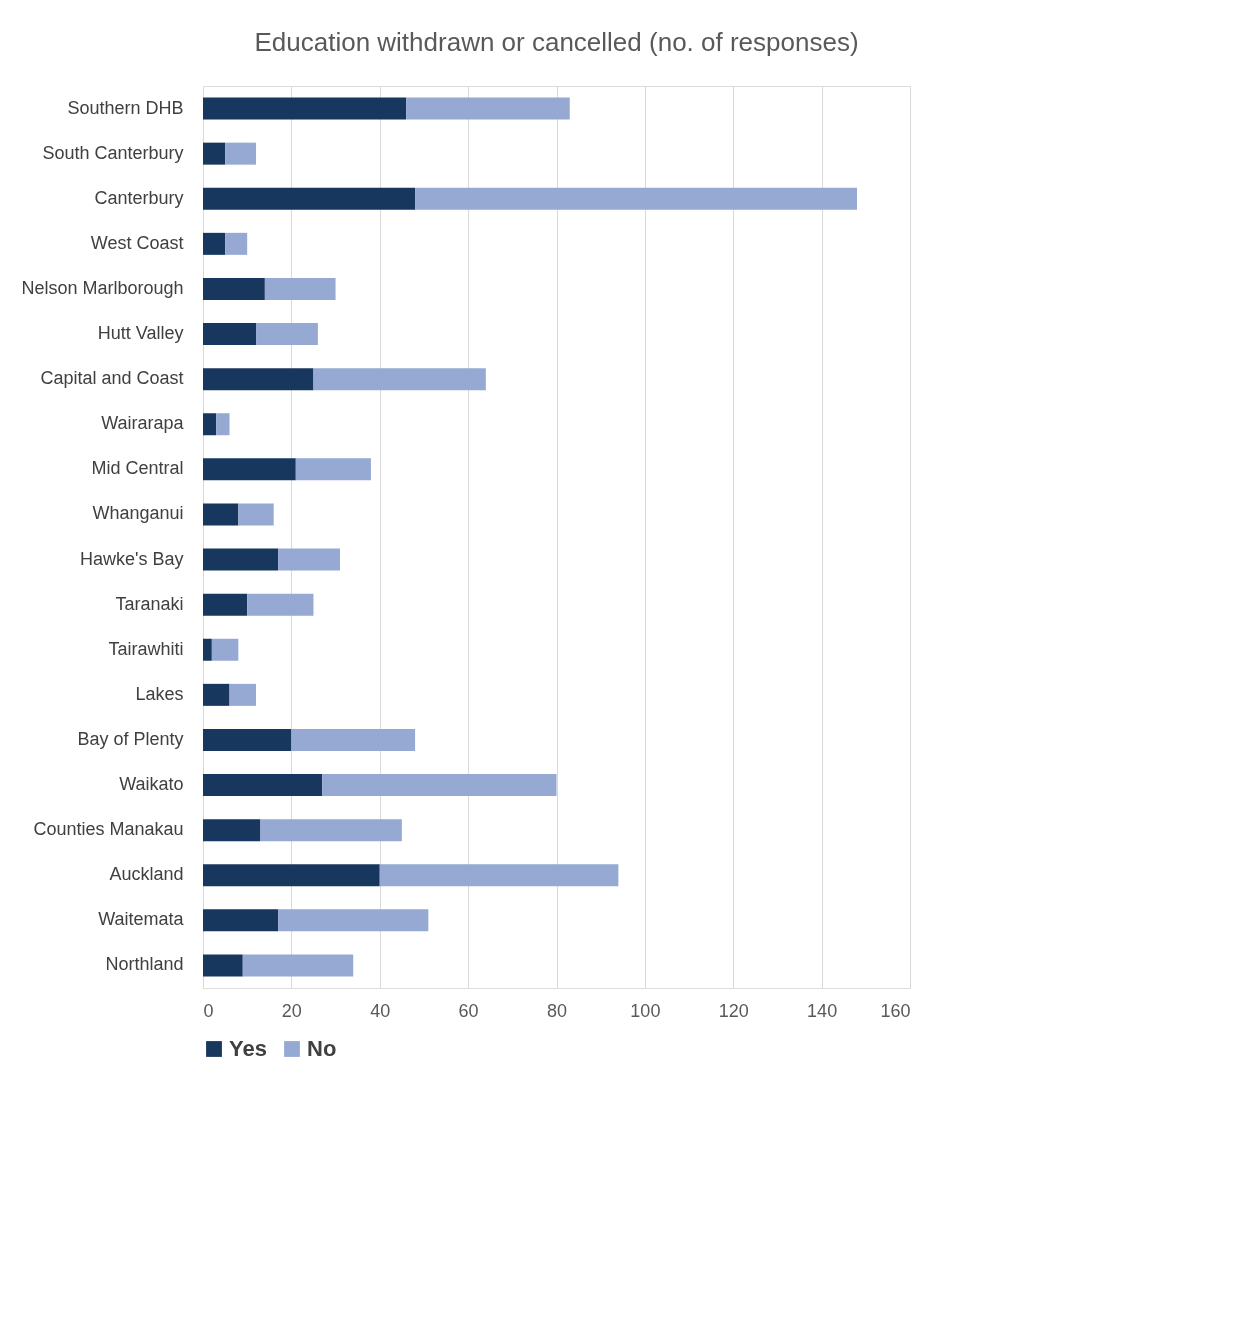 This screenshot has width=1244, height=1329. Describe the element at coordinates (144, 964) in the screenshot. I see `y-tick-label: Northland` at that location.